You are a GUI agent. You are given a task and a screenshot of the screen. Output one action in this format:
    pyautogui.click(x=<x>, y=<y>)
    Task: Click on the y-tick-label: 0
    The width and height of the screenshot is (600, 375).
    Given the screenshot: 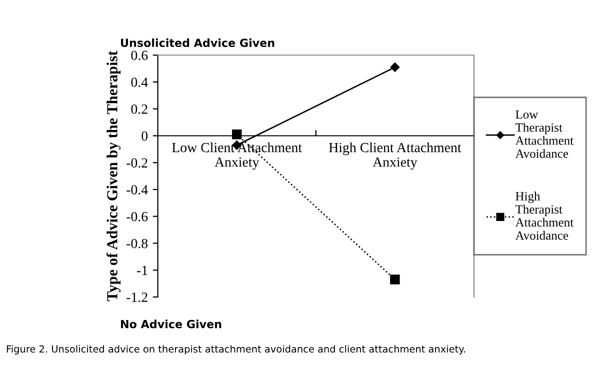 What is the action you would take?
    pyautogui.click(x=145, y=136)
    